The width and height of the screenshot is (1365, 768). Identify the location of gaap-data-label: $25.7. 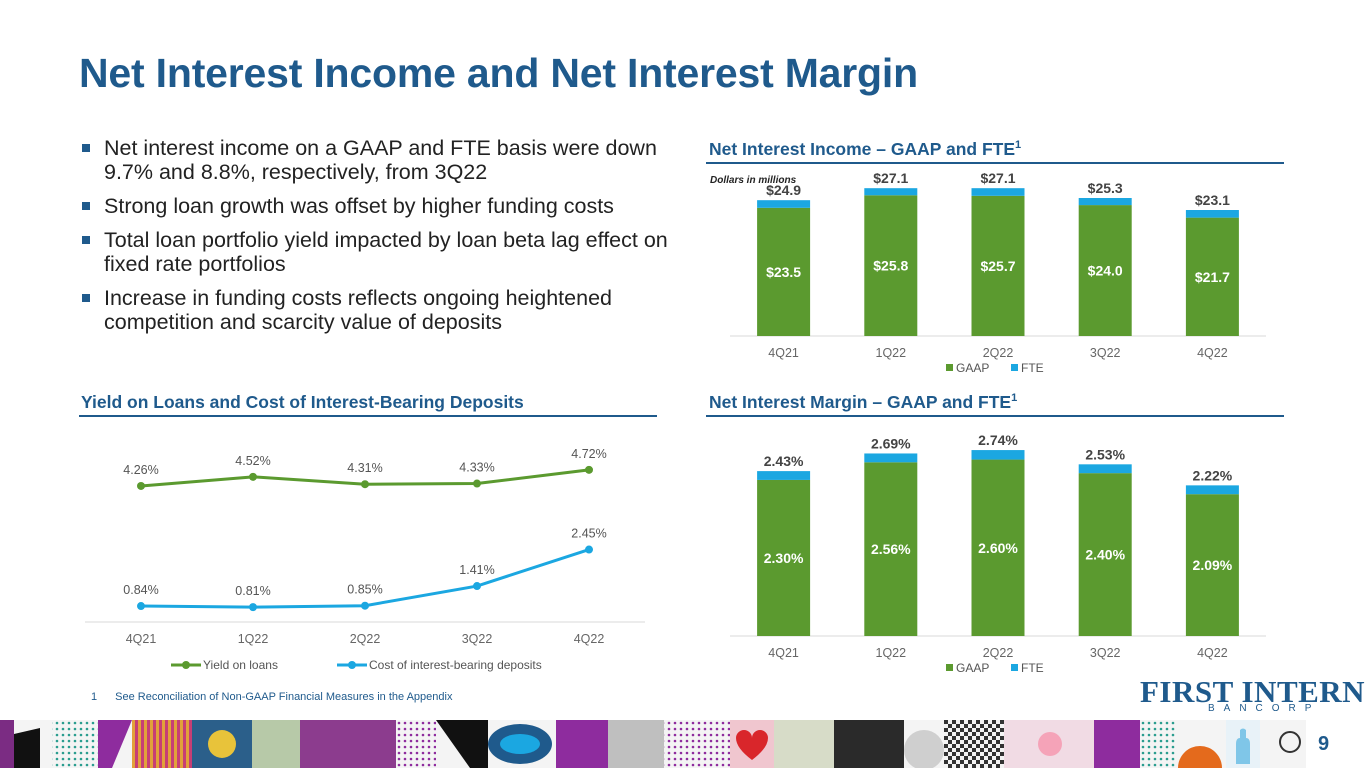
(997, 266).